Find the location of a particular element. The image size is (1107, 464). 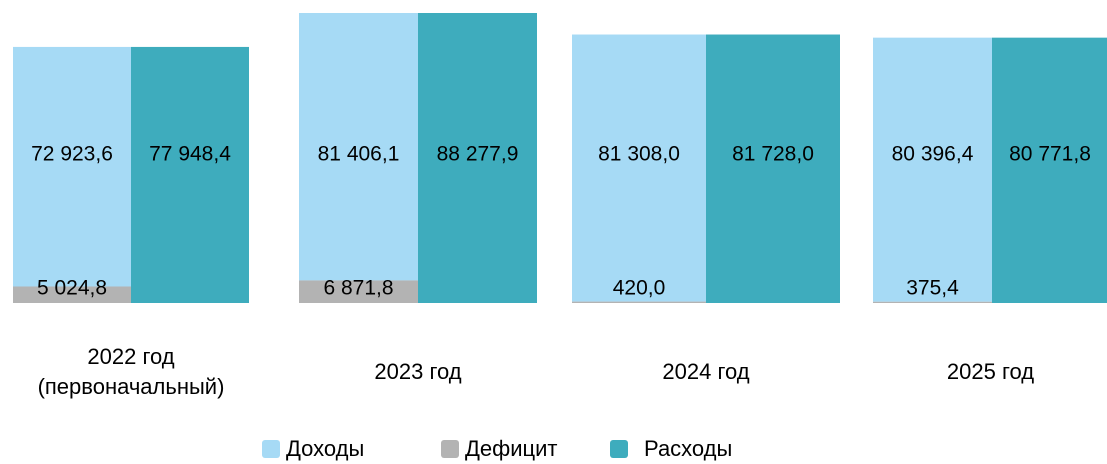

value-label: 6 871,8 is located at coordinates (358, 288).